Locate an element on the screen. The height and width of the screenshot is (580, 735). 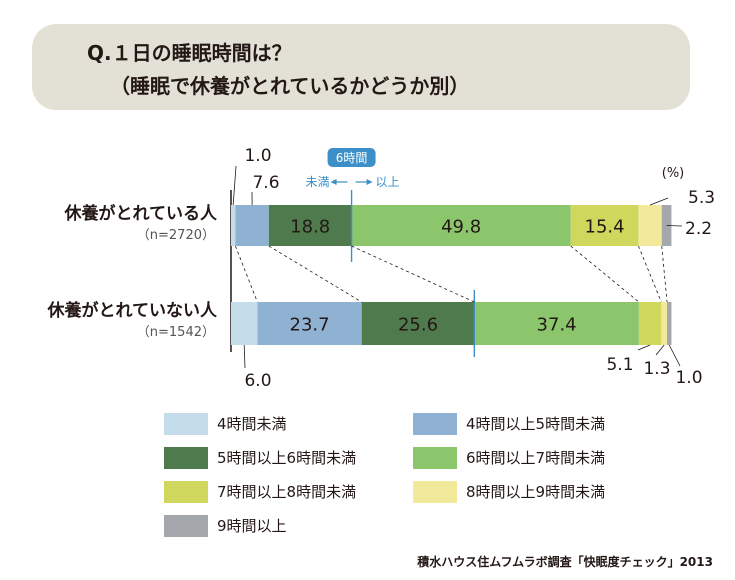
title-box: Q.１日の睡眠時間は？ （睡眠で休養がとれているかどうか別） is located at coordinates (361, 67).